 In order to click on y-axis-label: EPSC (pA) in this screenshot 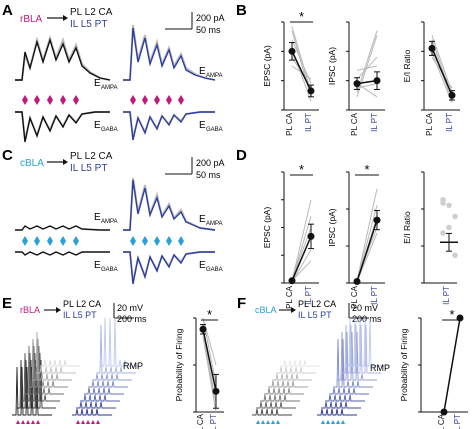, I will do `click(267, 66)`.